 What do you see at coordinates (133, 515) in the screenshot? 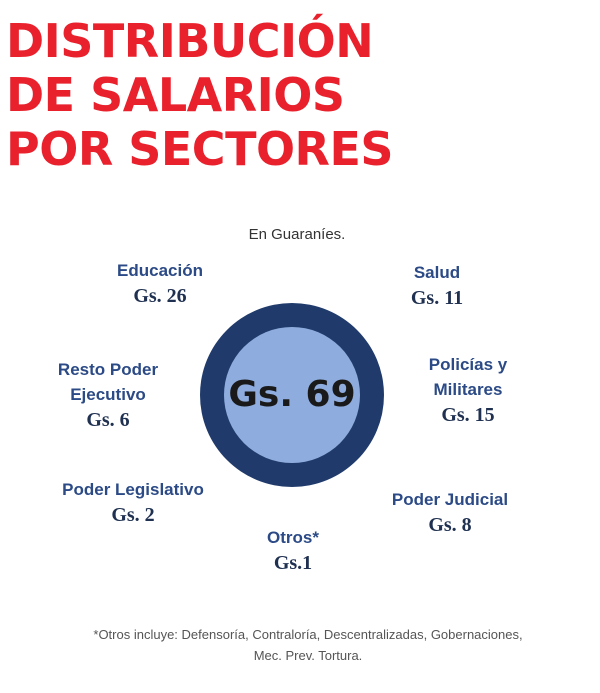
I see `sector-value: Gs. 2` at bounding box center [133, 515].